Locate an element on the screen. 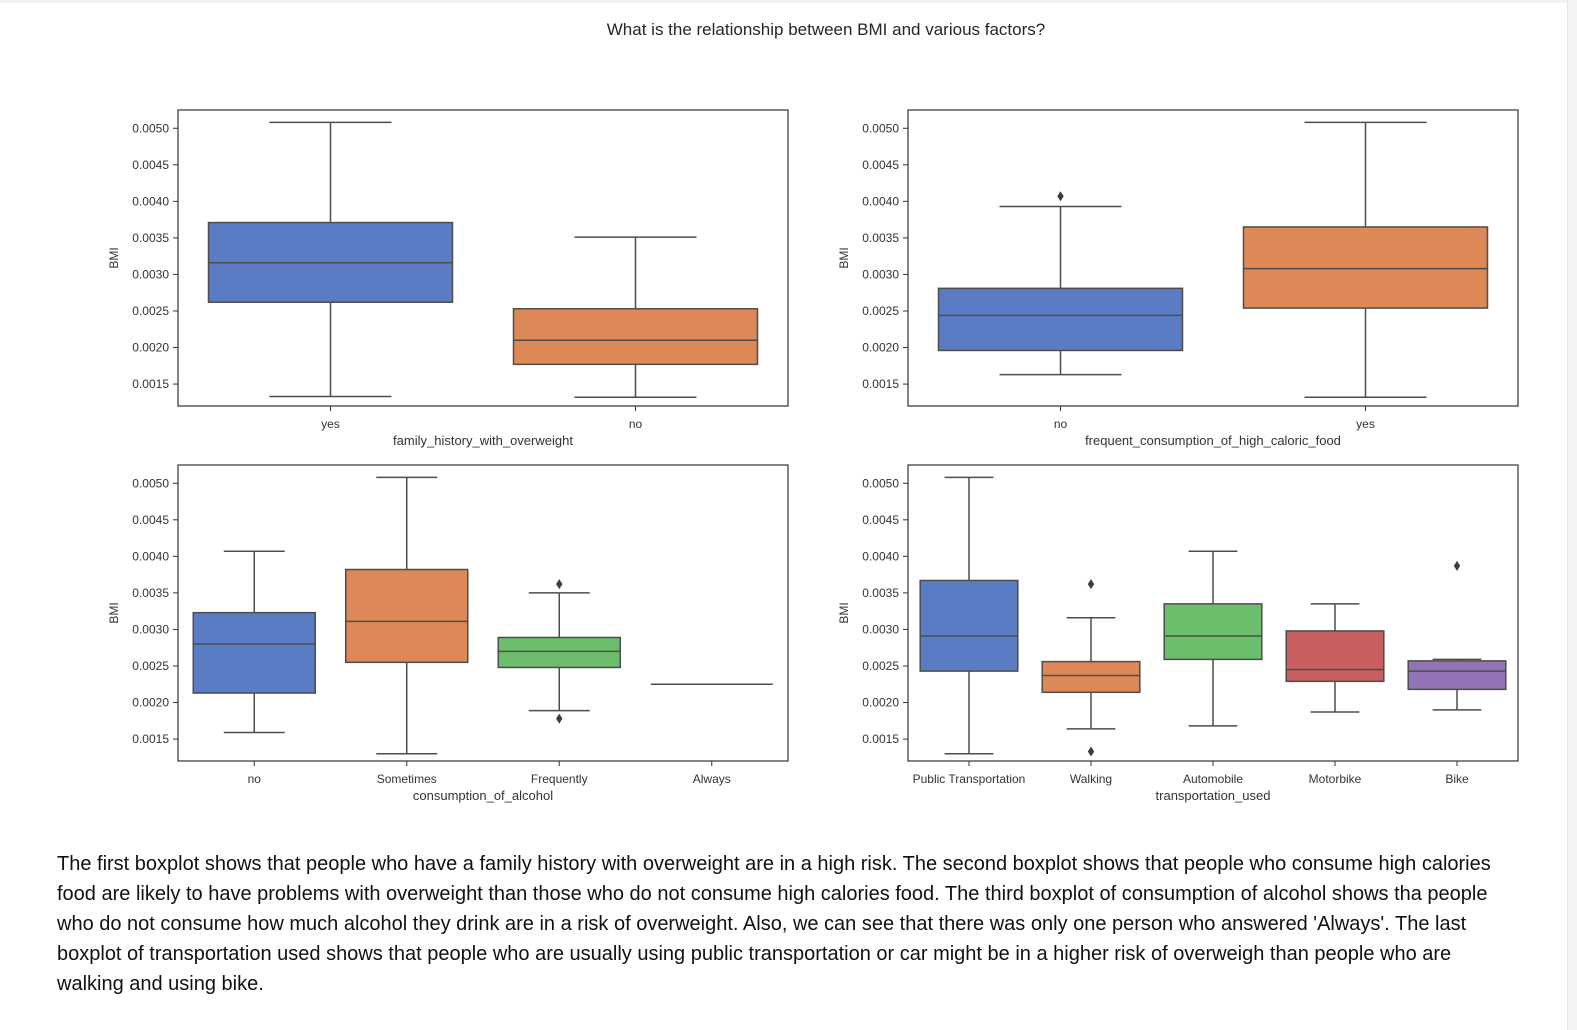 The height and width of the screenshot is (1030, 1577). x-axis-label: family_history_with_overweight is located at coordinates (483, 440).